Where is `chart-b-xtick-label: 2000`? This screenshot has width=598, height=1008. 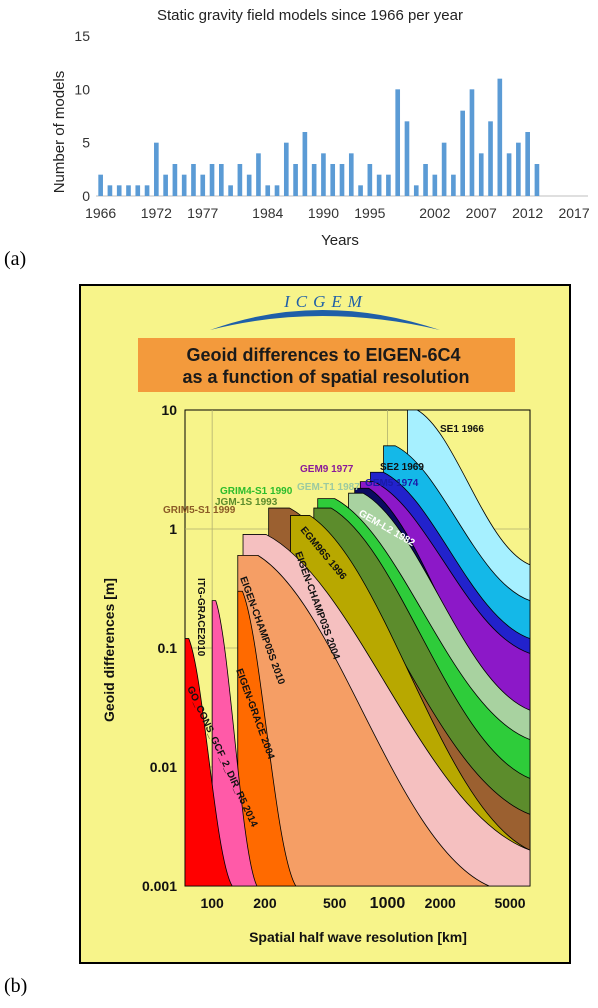 chart-b-xtick-label: 2000 is located at coordinates (440, 903).